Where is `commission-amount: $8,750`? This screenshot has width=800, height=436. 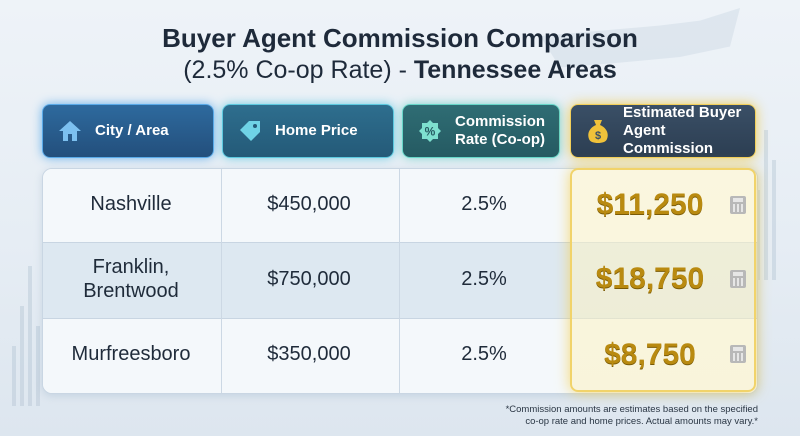
commission-amount: $8,750 is located at coordinates (650, 354).